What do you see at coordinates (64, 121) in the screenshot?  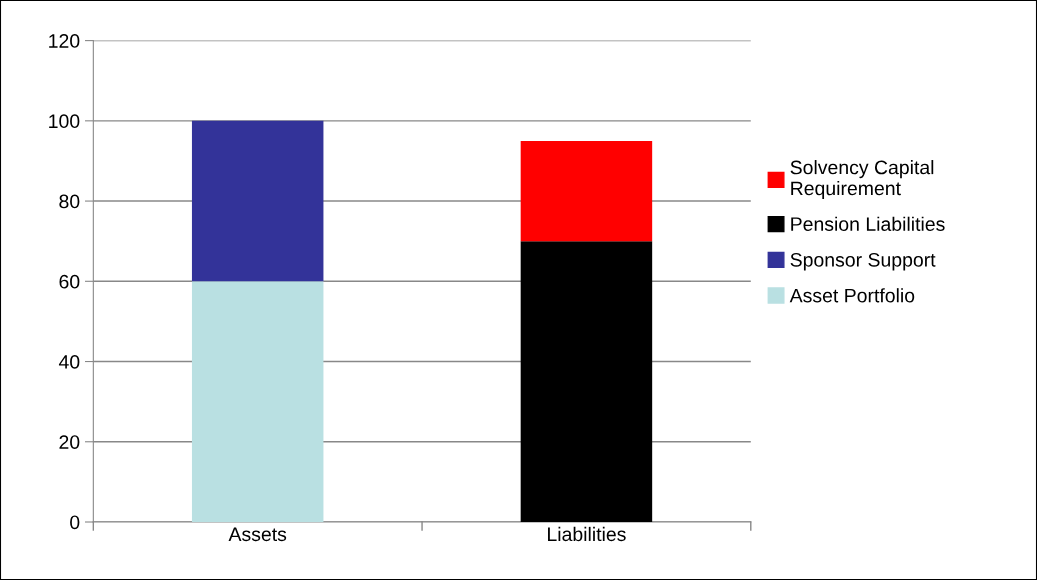 I see `y-tick-label: 100` at bounding box center [64, 121].